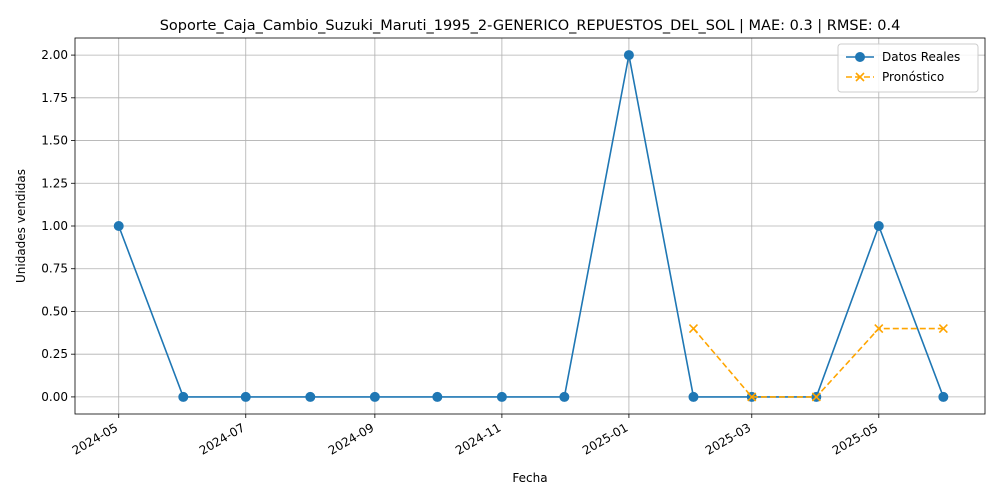 Image resolution: width=1000 pixels, height=500 pixels. Describe the element at coordinates (54, 269) in the screenshot. I see `y-tick-label: 0.75` at that location.